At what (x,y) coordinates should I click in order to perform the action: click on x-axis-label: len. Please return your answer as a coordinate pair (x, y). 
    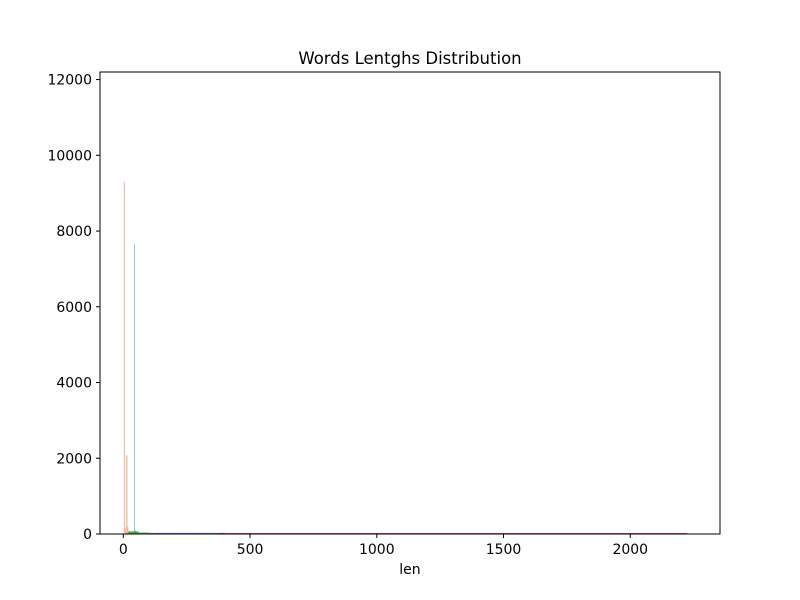
    Looking at the image, I should click on (409, 570).